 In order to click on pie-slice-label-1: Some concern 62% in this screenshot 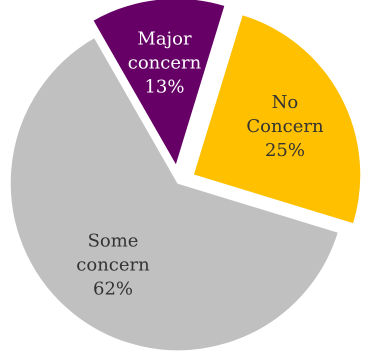, I will do `click(113, 264)`.